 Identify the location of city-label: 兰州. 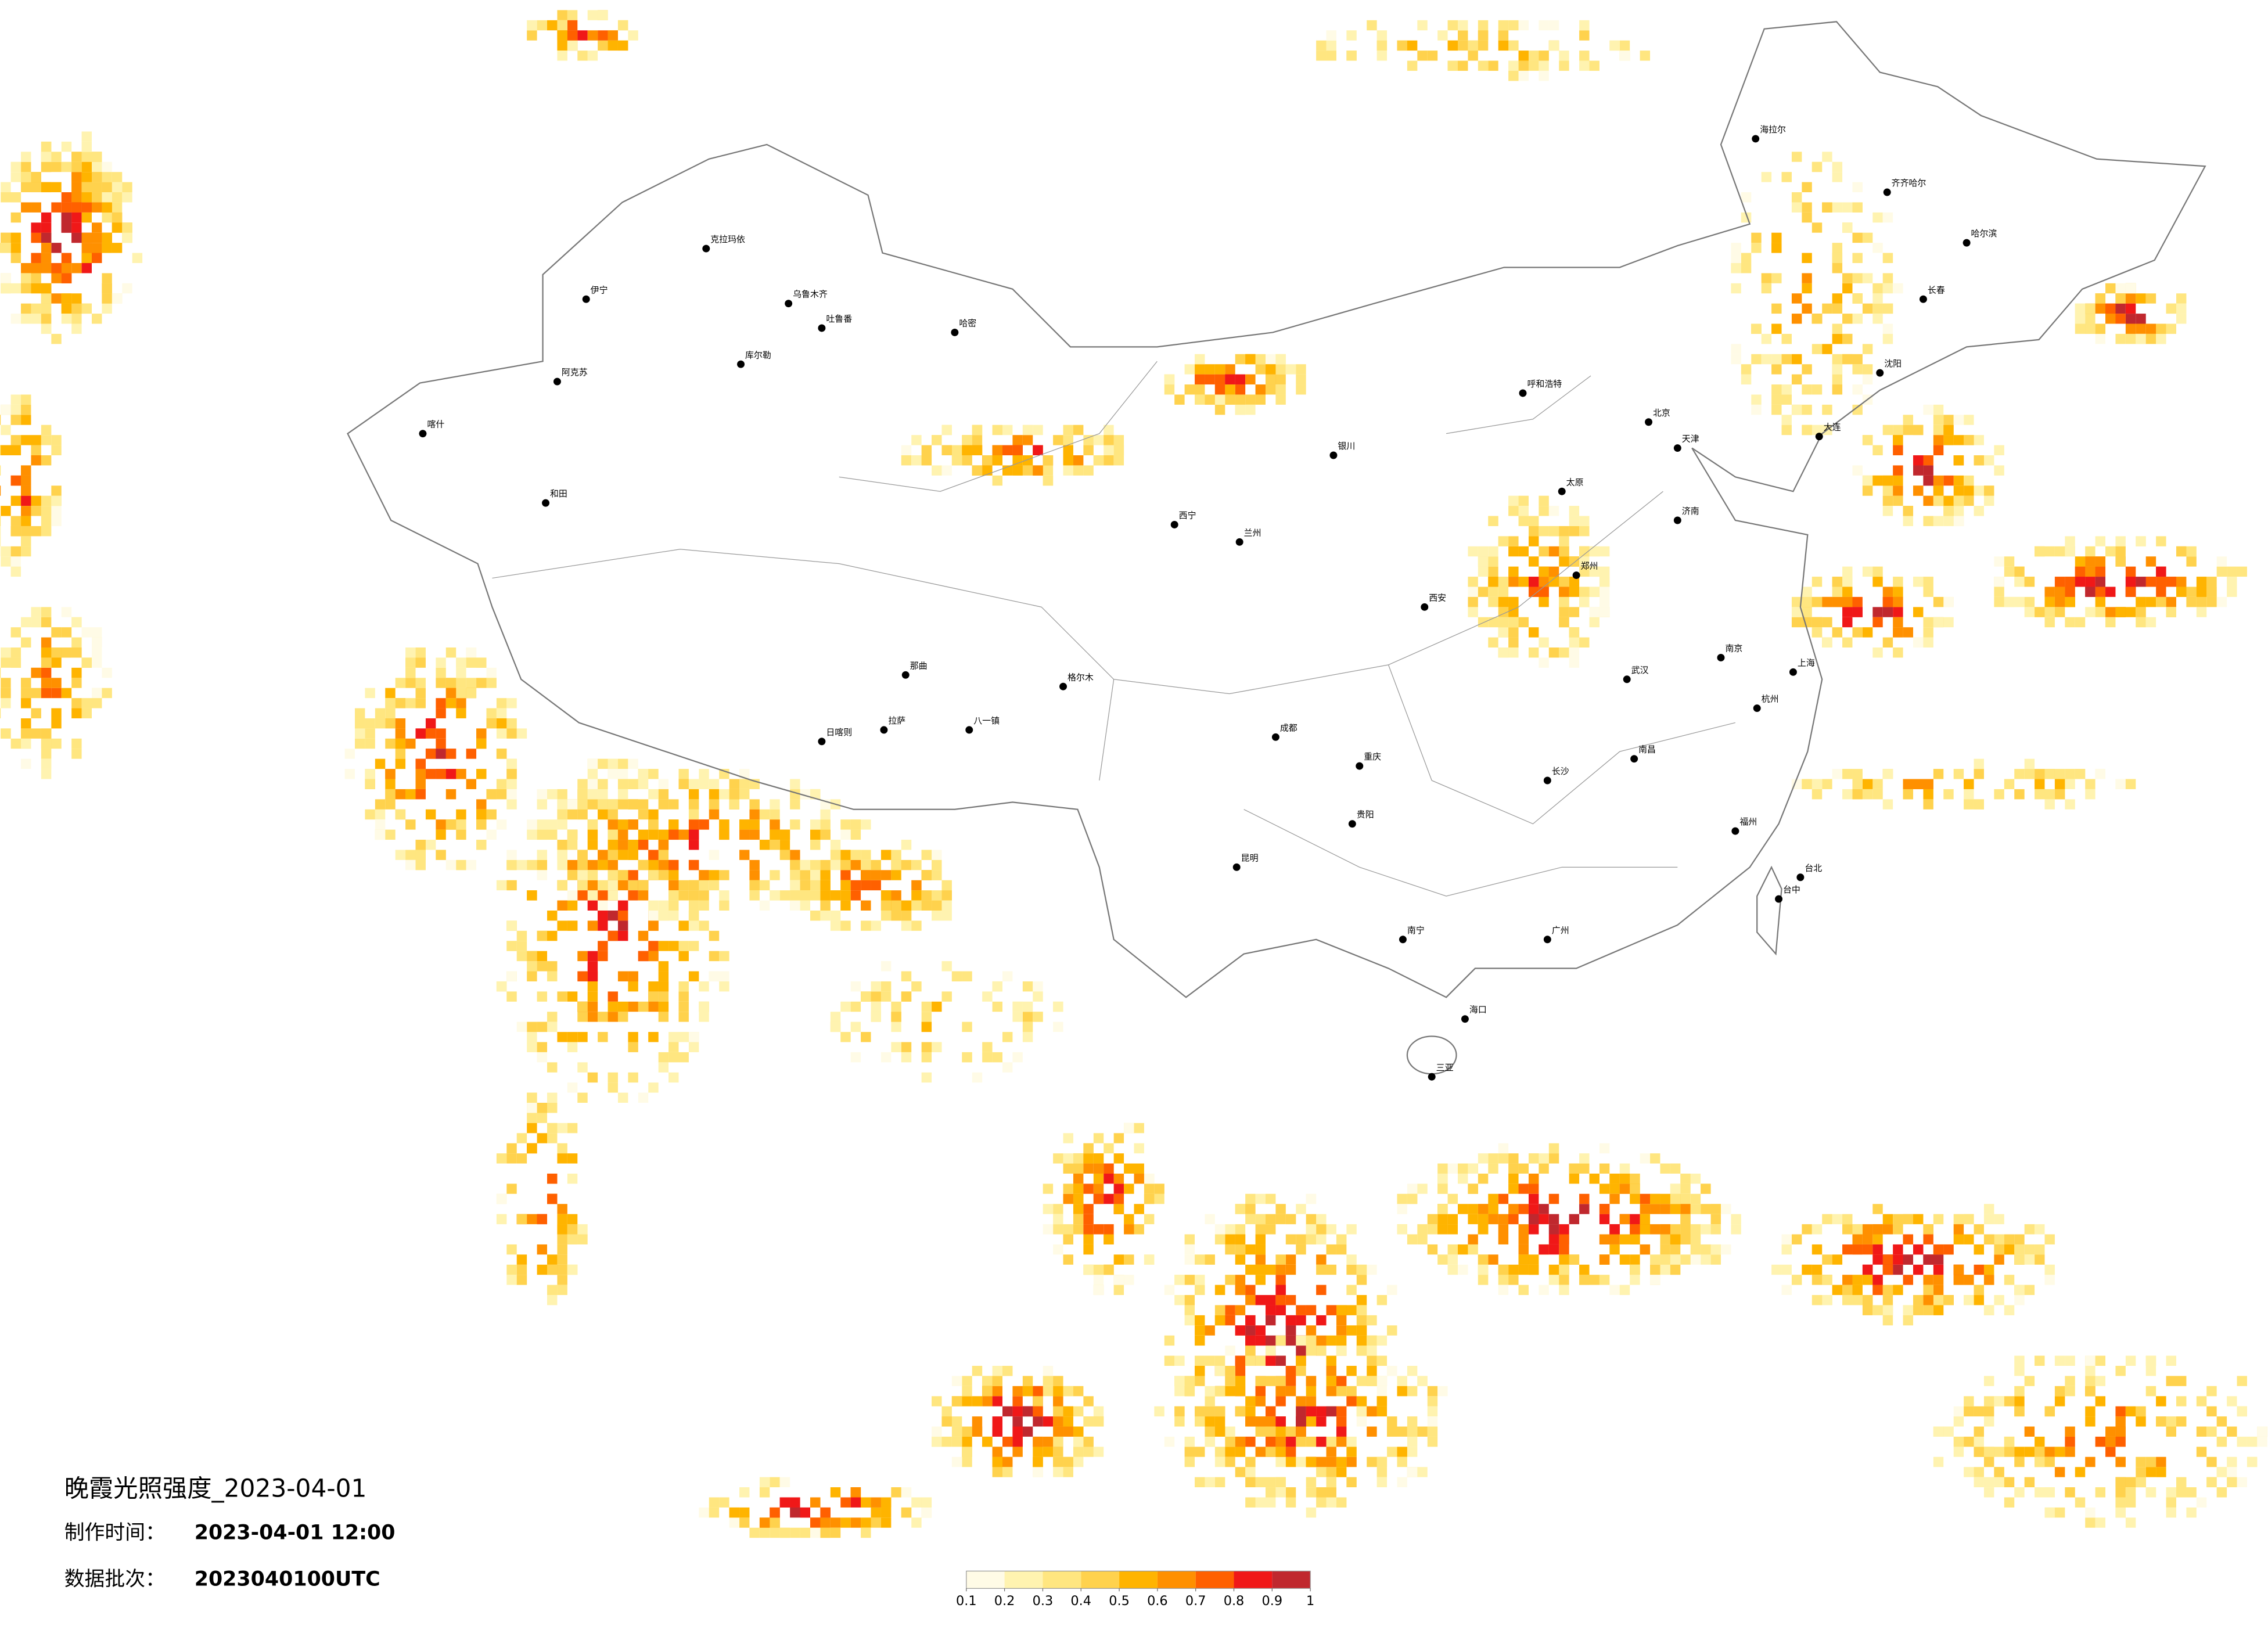
(1252, 532).